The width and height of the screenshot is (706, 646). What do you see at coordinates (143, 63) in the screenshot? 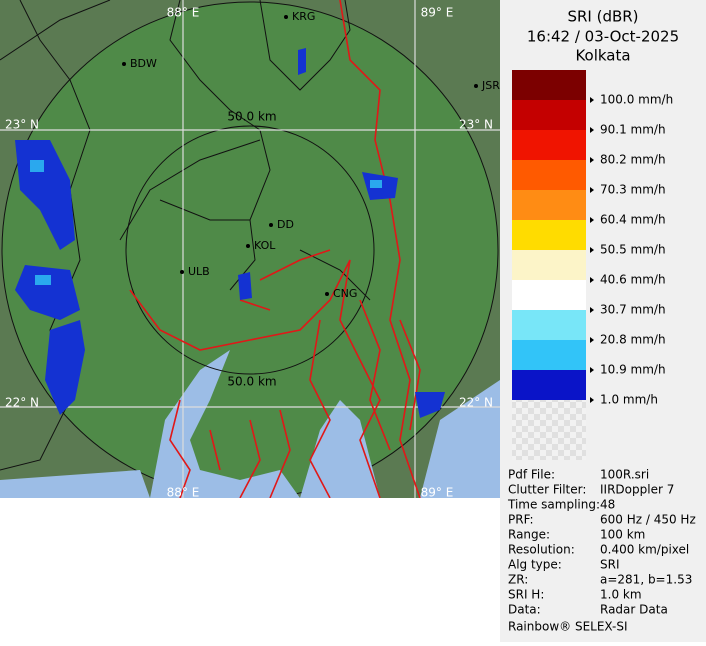
I see `place-label: BDW` at bounding box center [143, 63].